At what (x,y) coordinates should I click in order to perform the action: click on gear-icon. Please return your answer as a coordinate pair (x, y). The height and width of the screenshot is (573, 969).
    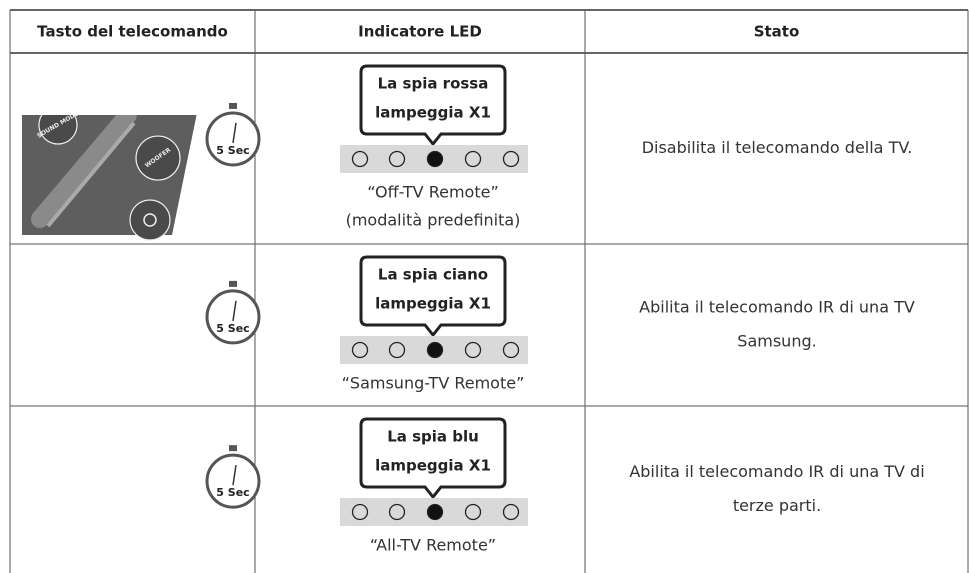
    Looking at the image, I should click on (150, 220).